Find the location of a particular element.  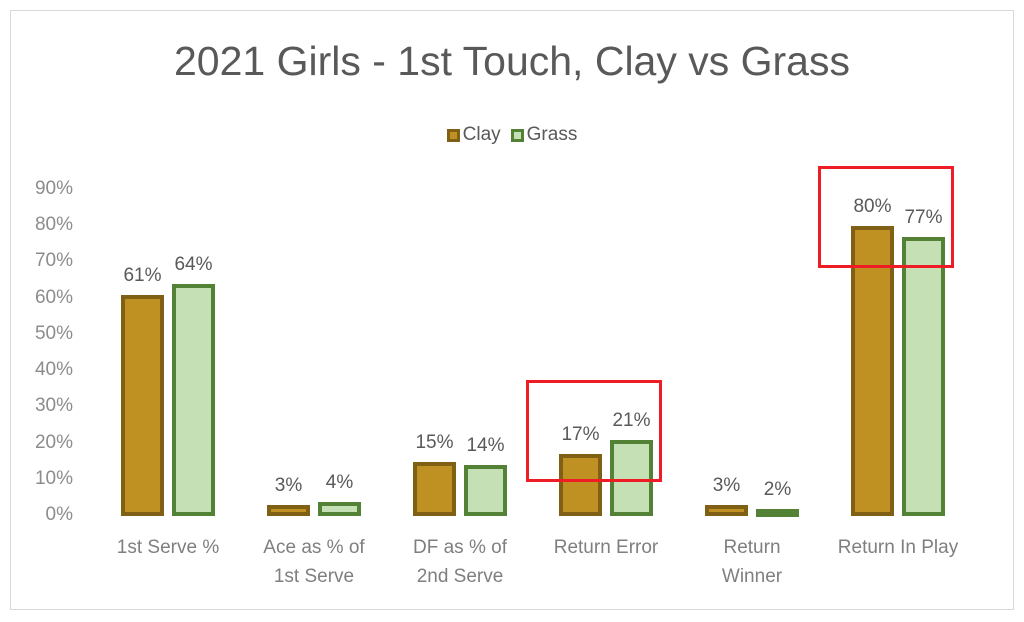

y-tick-label: 70% is located at coordinates (53, 261).